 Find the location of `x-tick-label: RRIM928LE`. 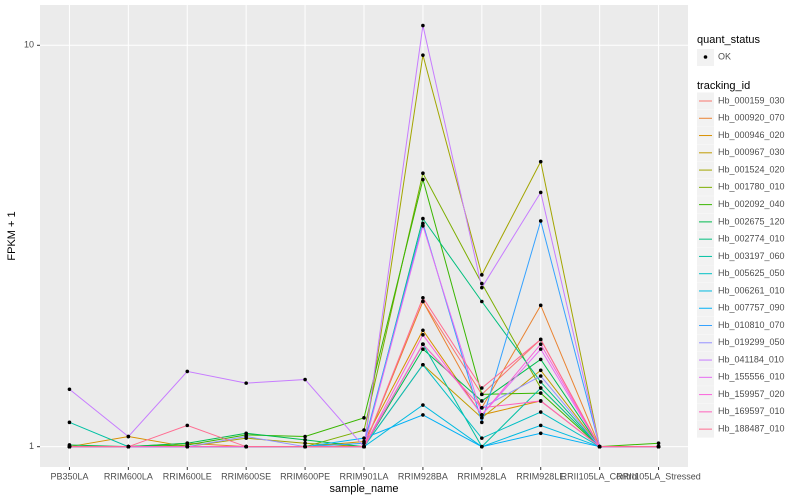

x-tick-label: RRIM928LE is located at coordinates (540, 476).